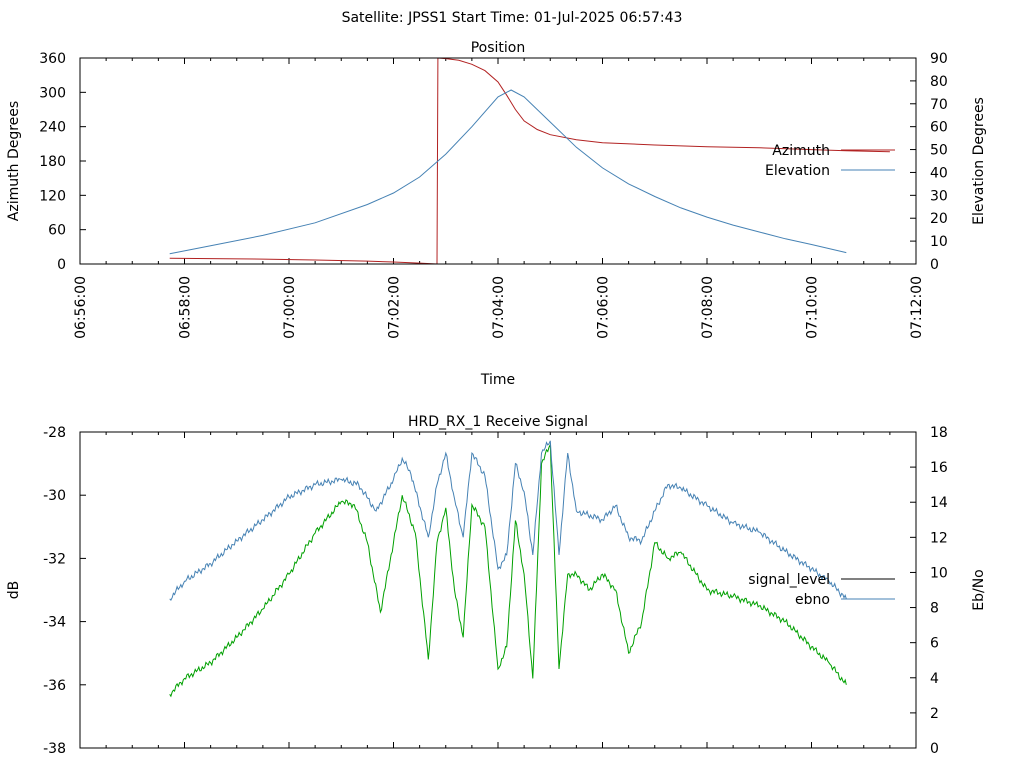 The width and height of the screenshot is (1024, 768). Describe the element at coordinates (52, 162) in the screenshot. I see `y-tick-label: 180` at that location.